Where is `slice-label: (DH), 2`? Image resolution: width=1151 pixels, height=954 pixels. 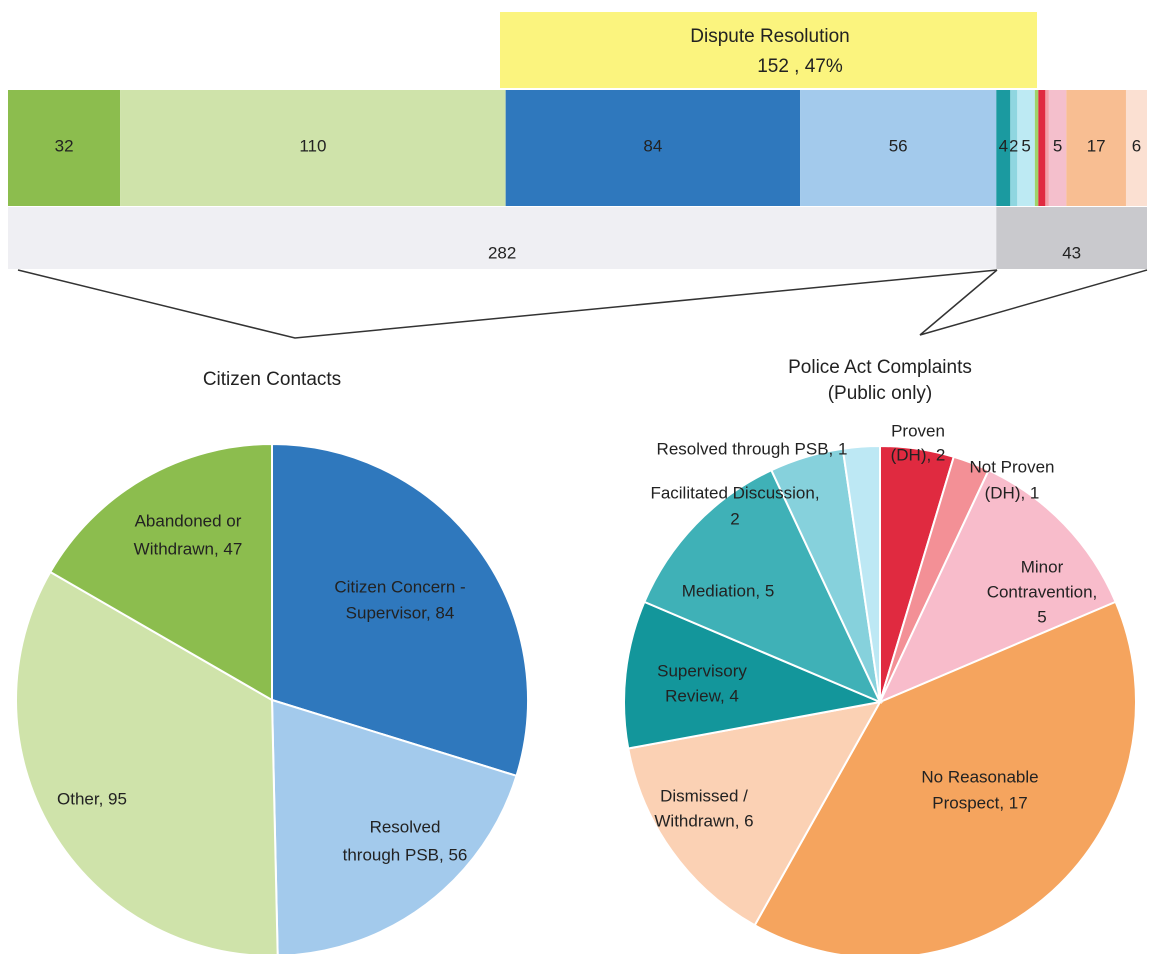
slice-label: (DH), 2 is located at coordinates (918, 454).